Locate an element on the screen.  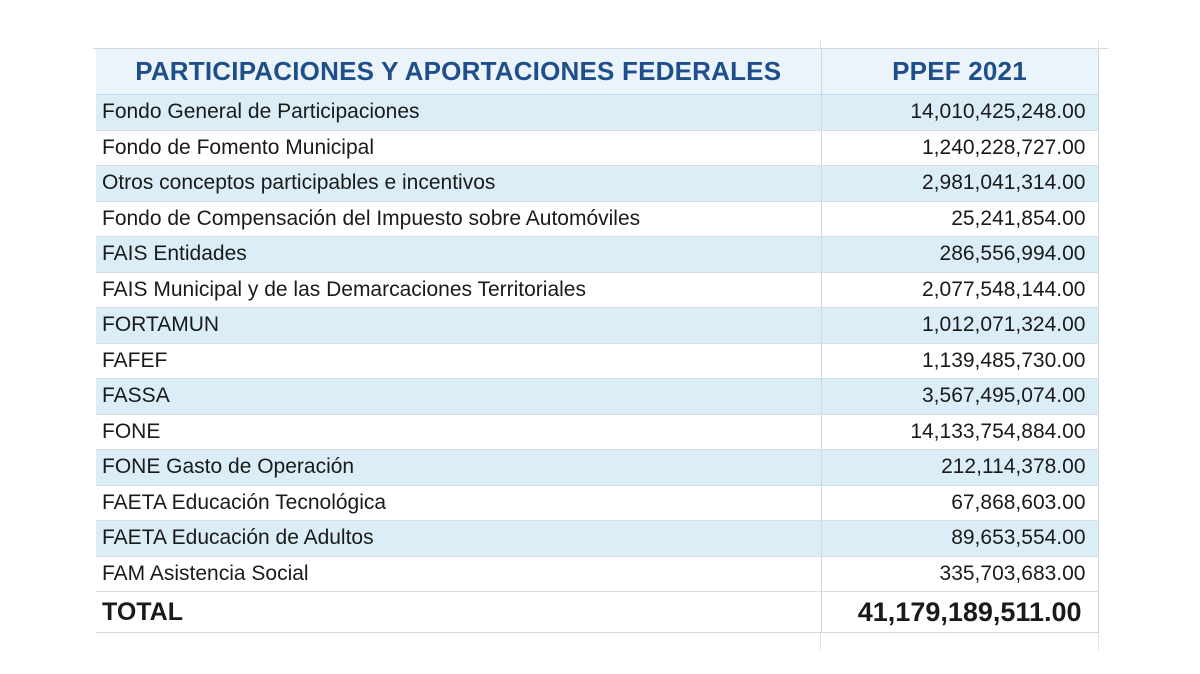
table-row: FASSA 3,567,495,074.00 is located at coordinates (597, 396).